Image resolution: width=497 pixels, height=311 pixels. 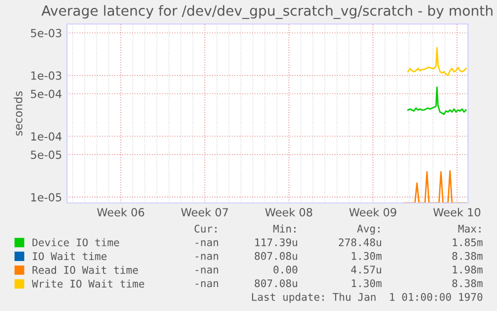 I want to click on text: Cur:, so click(x=205, y=228).